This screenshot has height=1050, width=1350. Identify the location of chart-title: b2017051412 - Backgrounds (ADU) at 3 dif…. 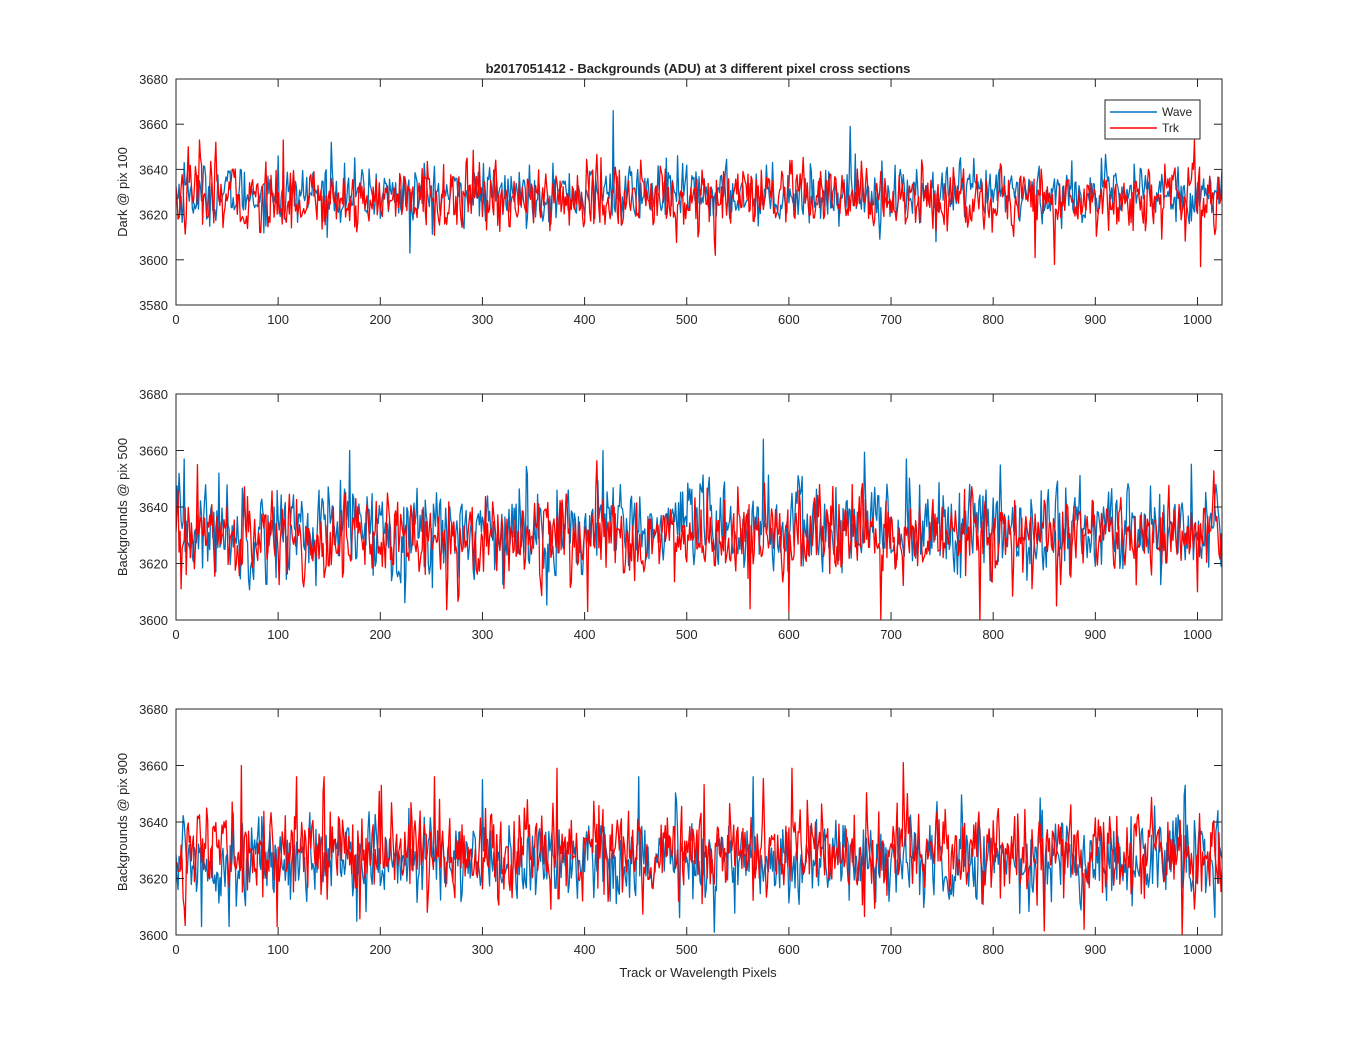
(698, 68).